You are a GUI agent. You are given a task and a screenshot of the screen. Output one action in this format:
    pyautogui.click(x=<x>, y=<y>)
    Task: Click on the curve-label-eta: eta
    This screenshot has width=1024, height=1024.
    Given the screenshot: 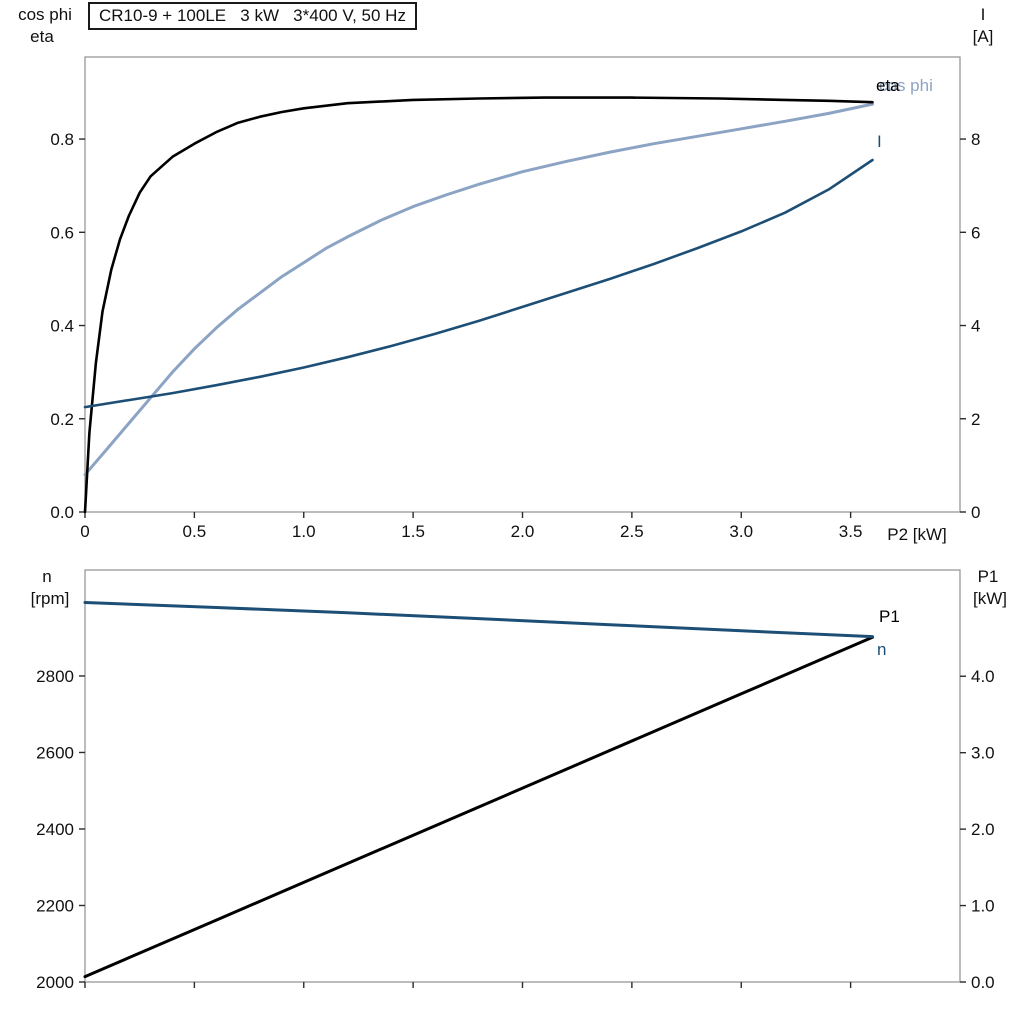 What is the action you would take?
    pyautogui.click(x=888, y=85)
    